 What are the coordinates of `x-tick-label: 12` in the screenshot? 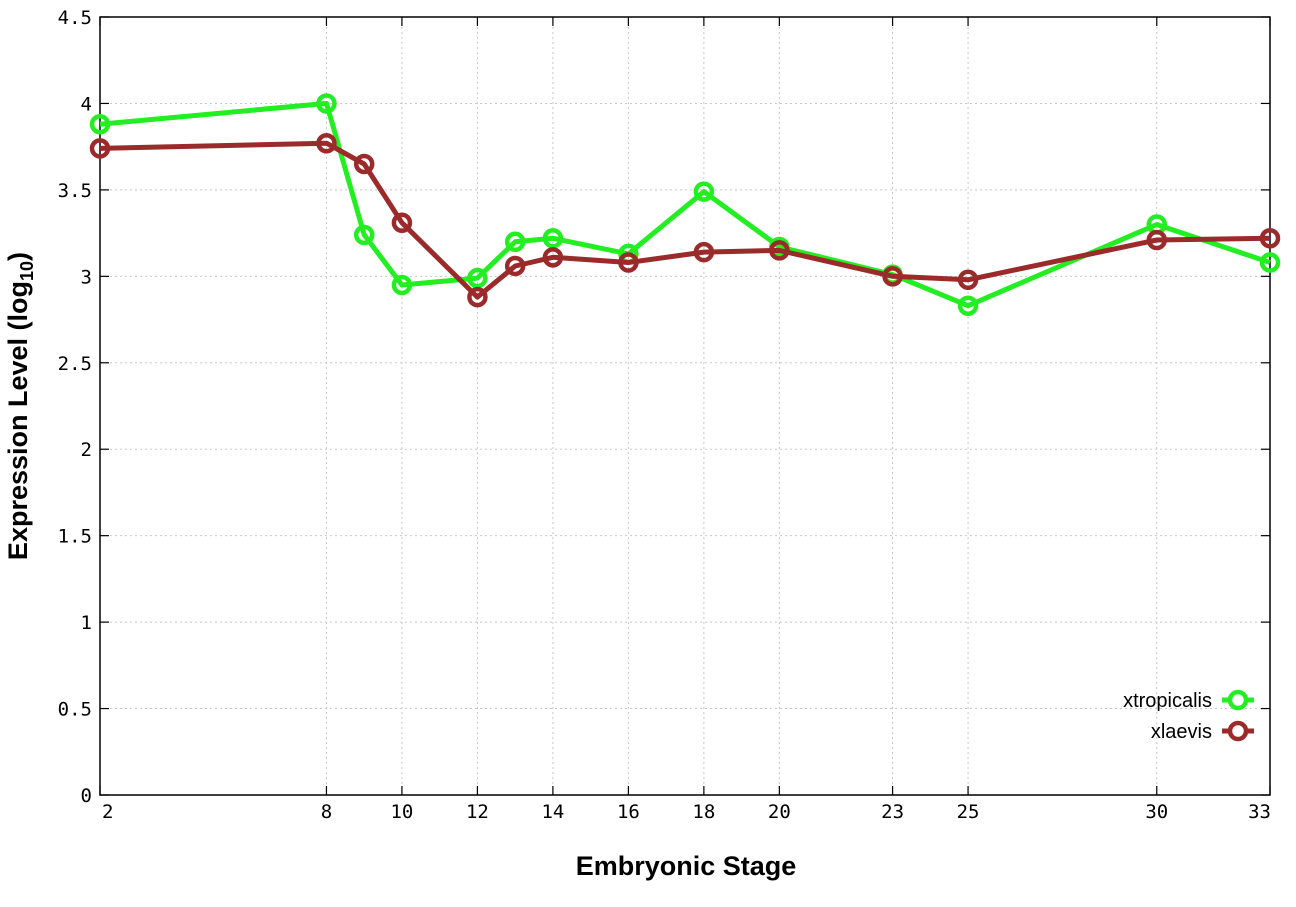 It's located at (477, 812).